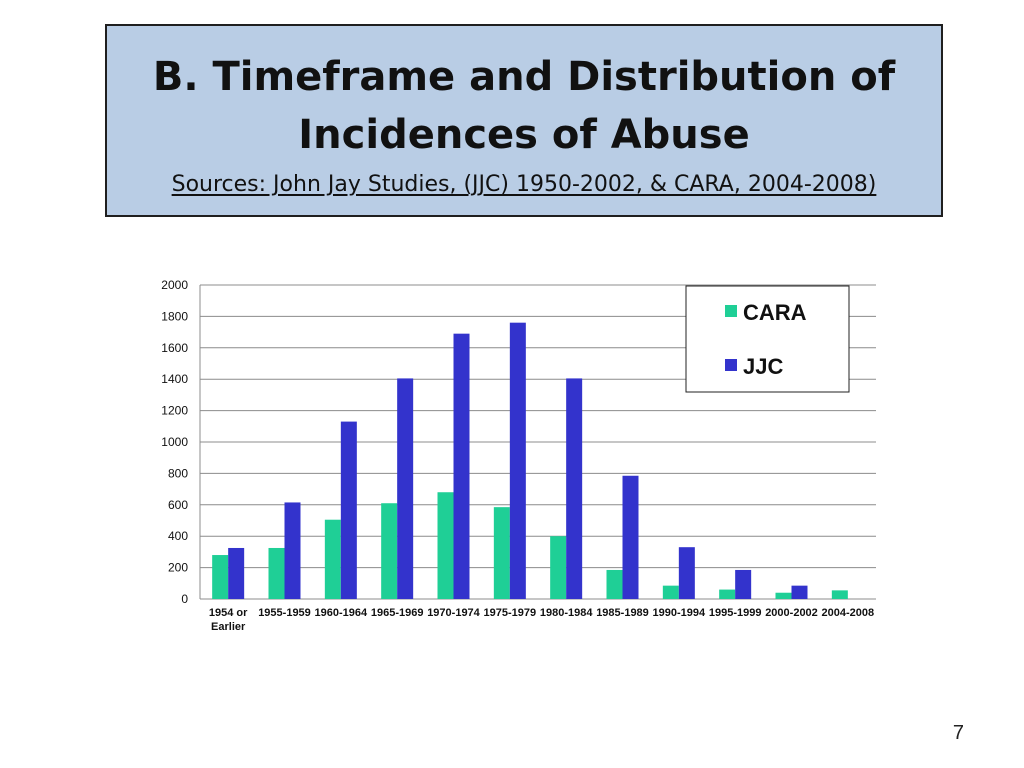  I want to click on x-tick-label: 1980-1984, so click(566, 613).